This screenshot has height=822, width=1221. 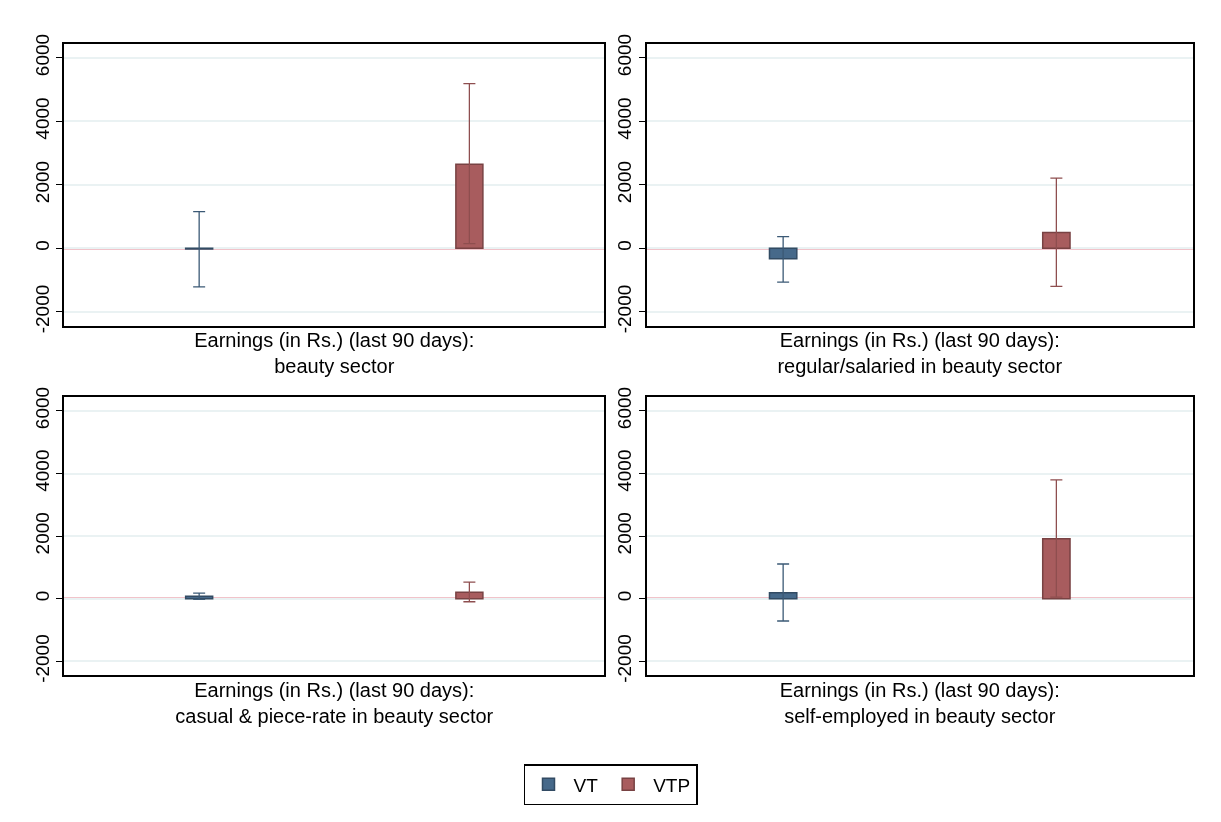 I want to click on x-axis-title: Earnings (in Rs.) (last 90 days): beauty sector, so click(x=334, y=353).